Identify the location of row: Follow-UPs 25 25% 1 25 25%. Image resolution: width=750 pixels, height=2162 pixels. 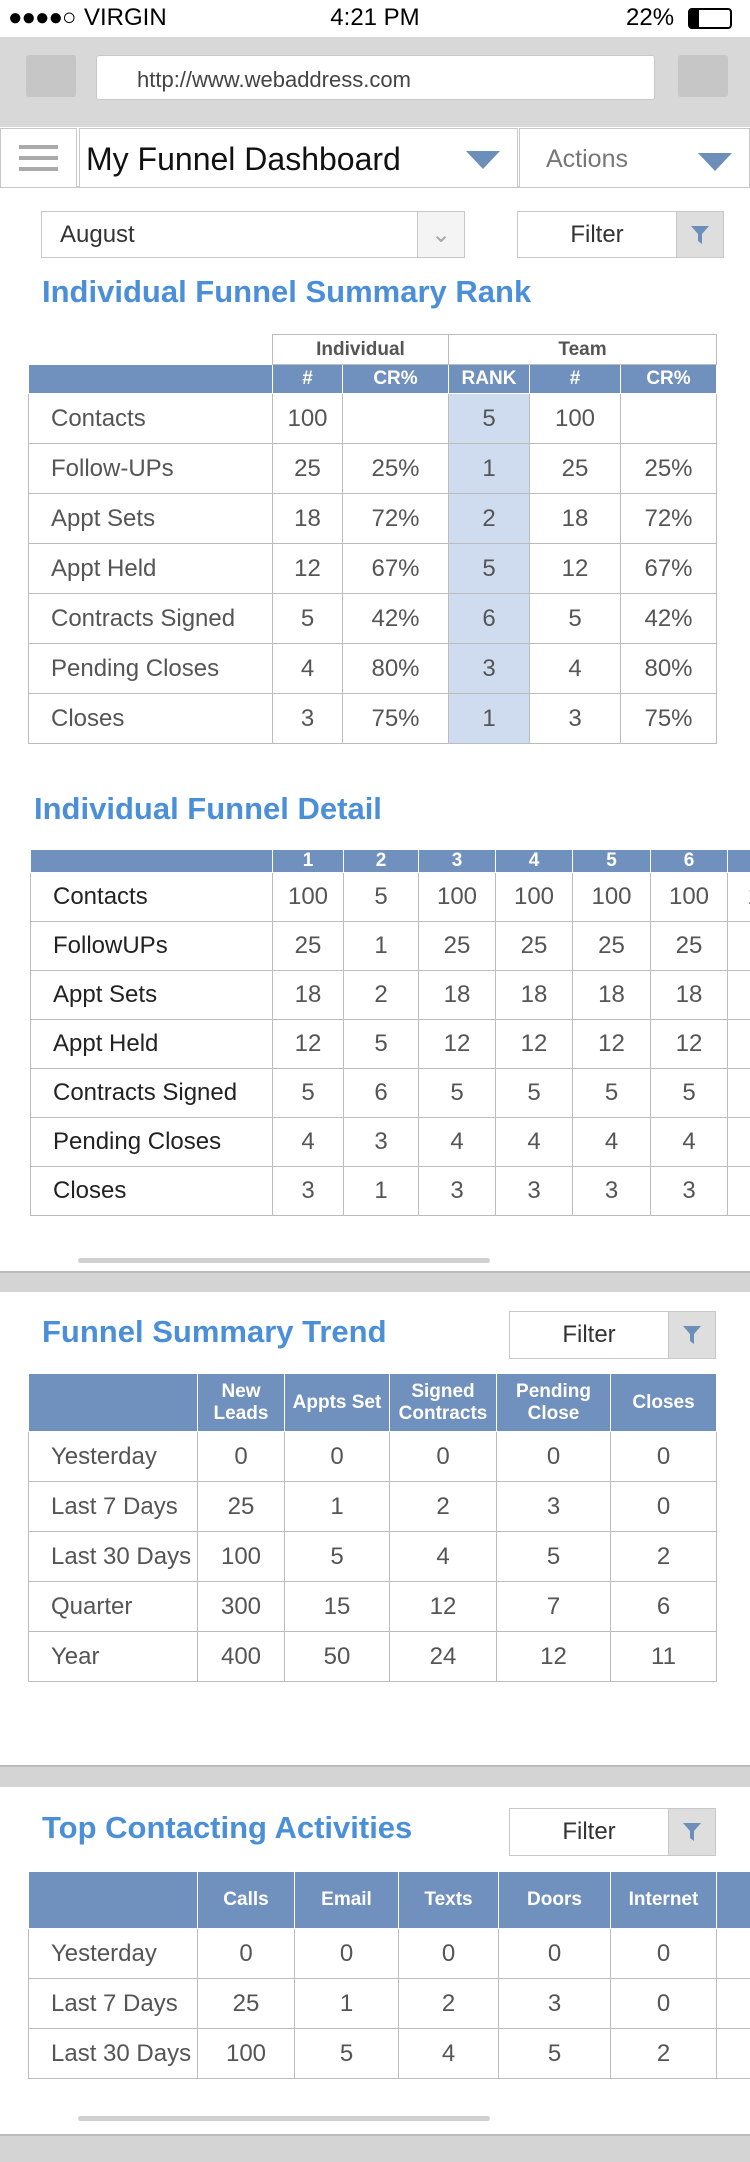
(373, 468).